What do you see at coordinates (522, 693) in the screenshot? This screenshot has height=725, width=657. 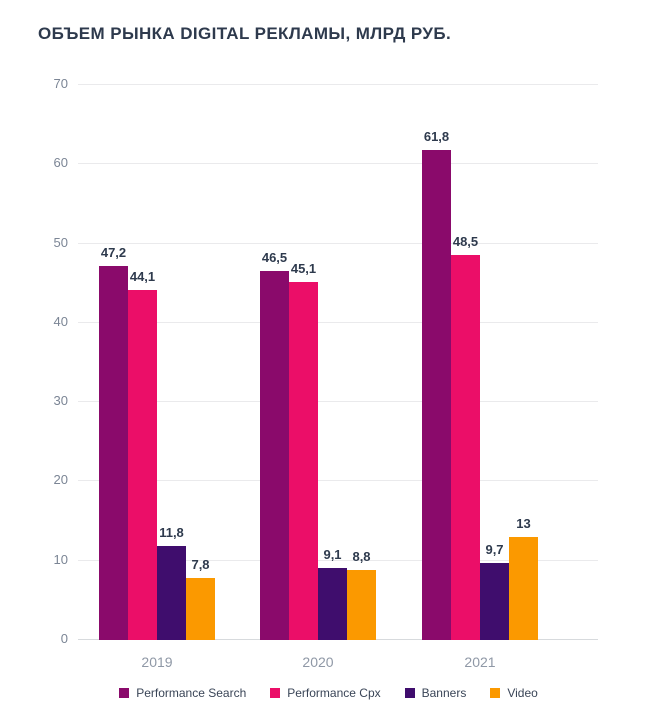 I see `legend-label: Video` at bounding box center [522, 693].